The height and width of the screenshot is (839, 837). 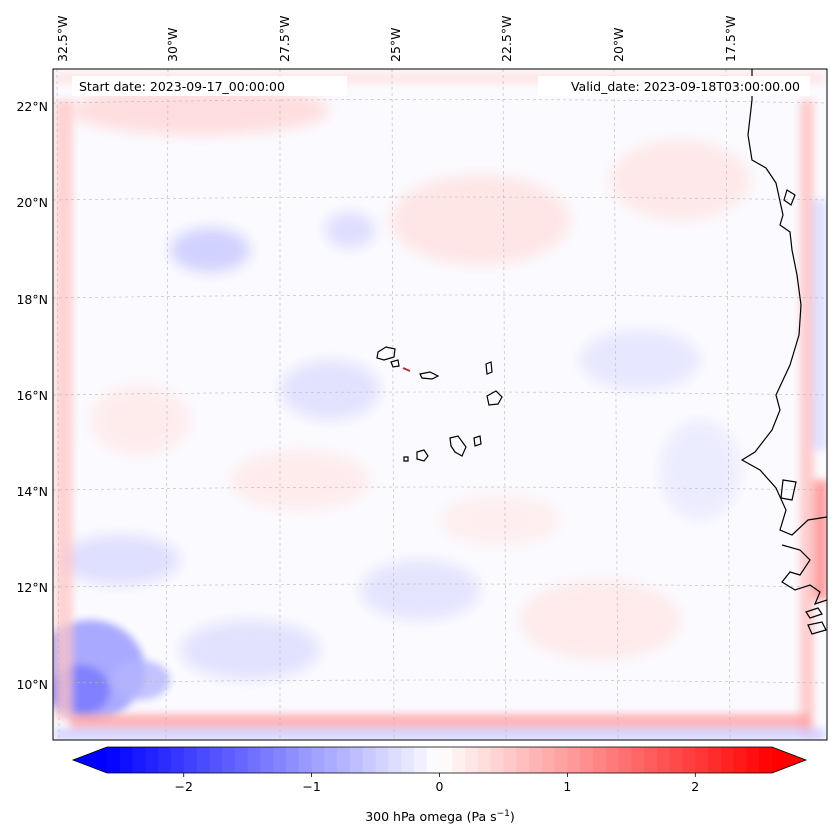 What do you see at coordinates (789, 760) in the screenshot?
I see `colorbar-high-extension` at bounding box center [789, 760].